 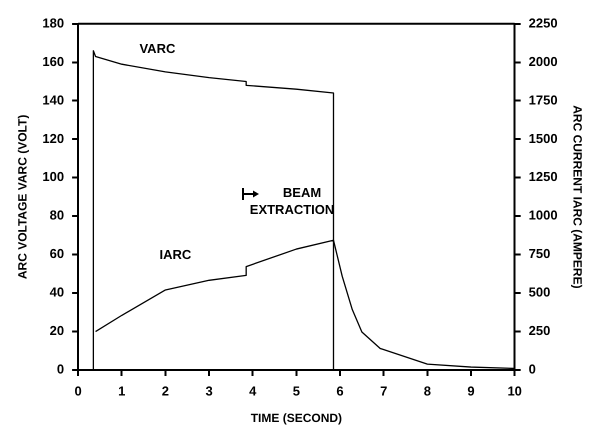 What do you see at coordinates (514, 390) in the screenshot?
I see `x-tick-label: 10` at bounding box center [514, 390].